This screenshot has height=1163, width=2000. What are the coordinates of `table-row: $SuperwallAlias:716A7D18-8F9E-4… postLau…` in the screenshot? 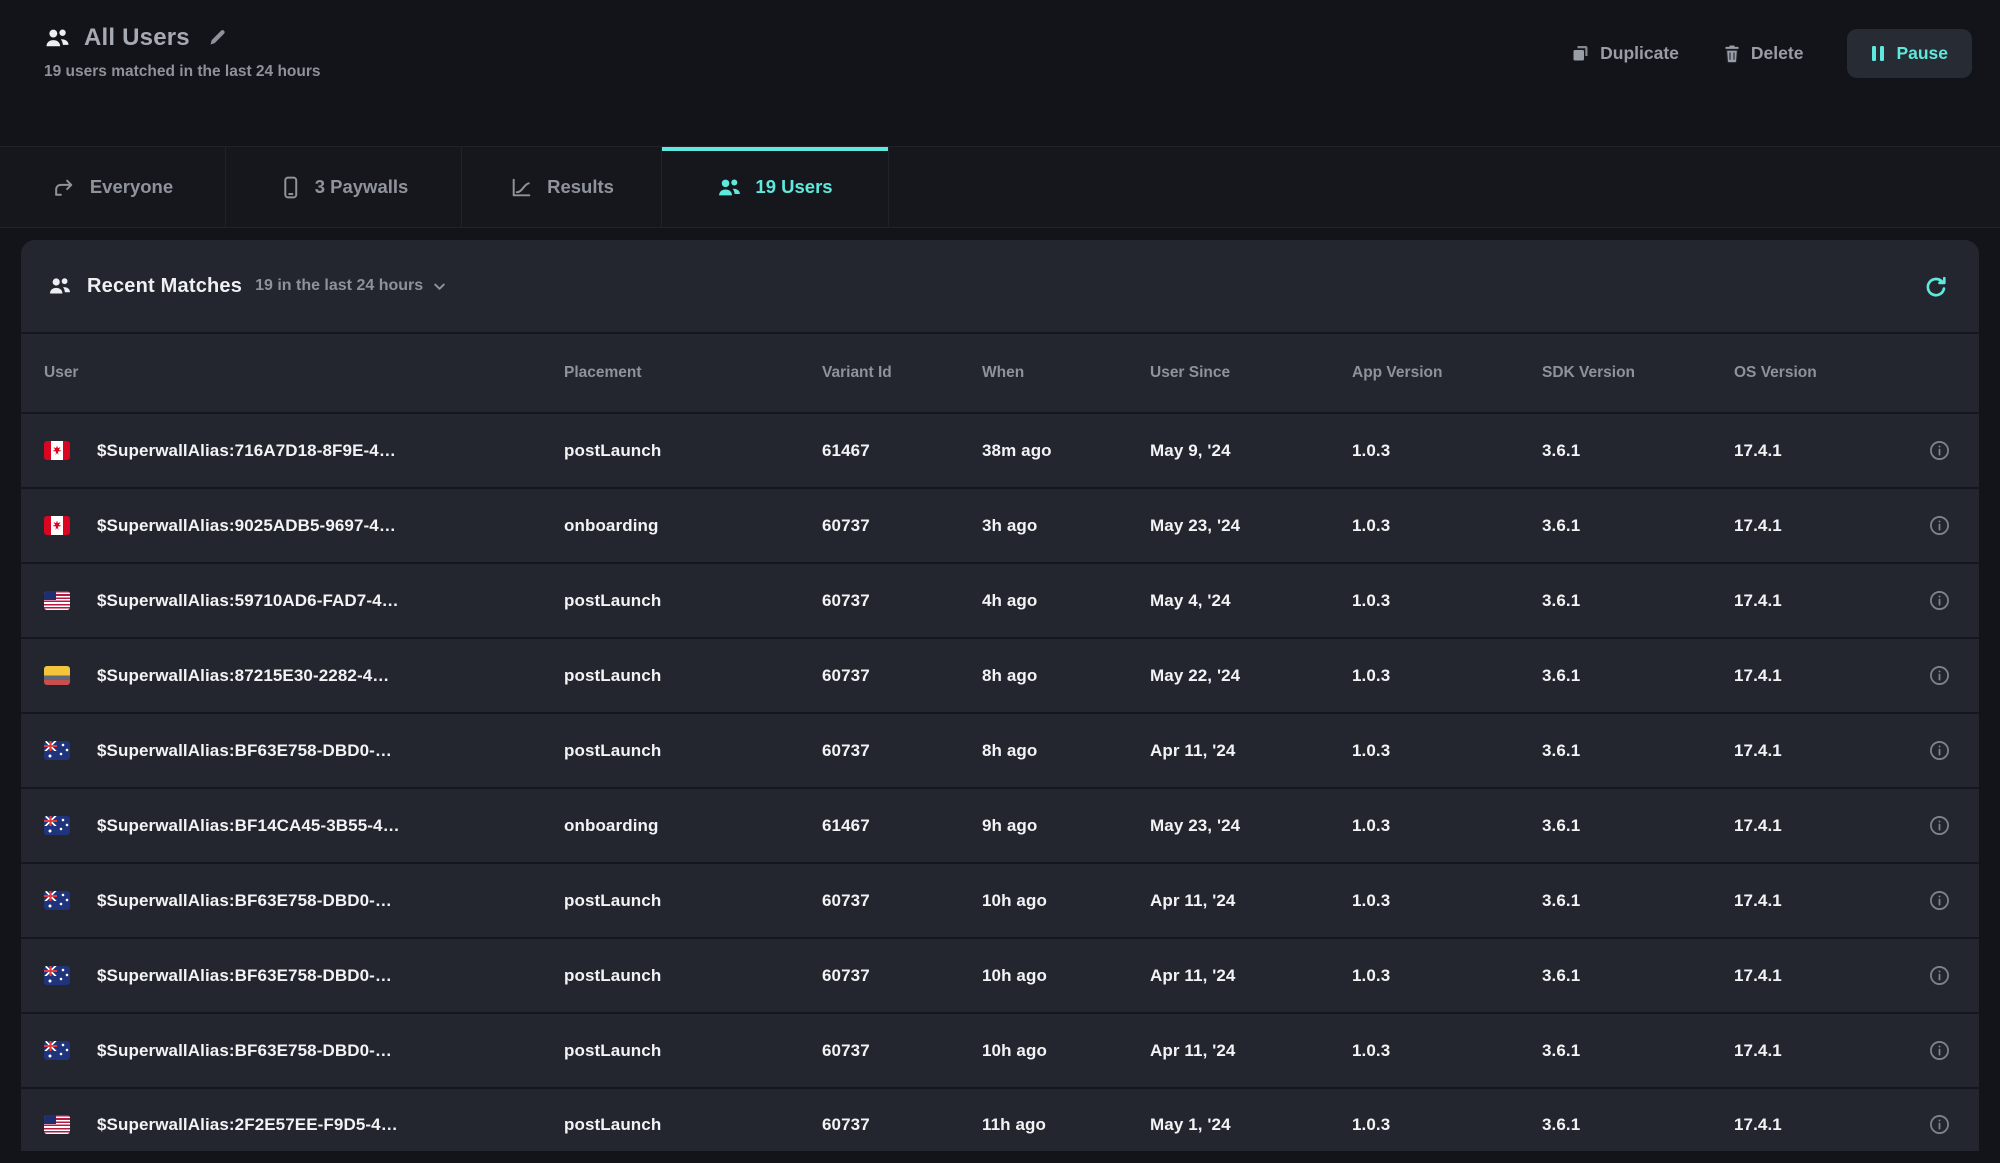 It's located at (1000, 449).